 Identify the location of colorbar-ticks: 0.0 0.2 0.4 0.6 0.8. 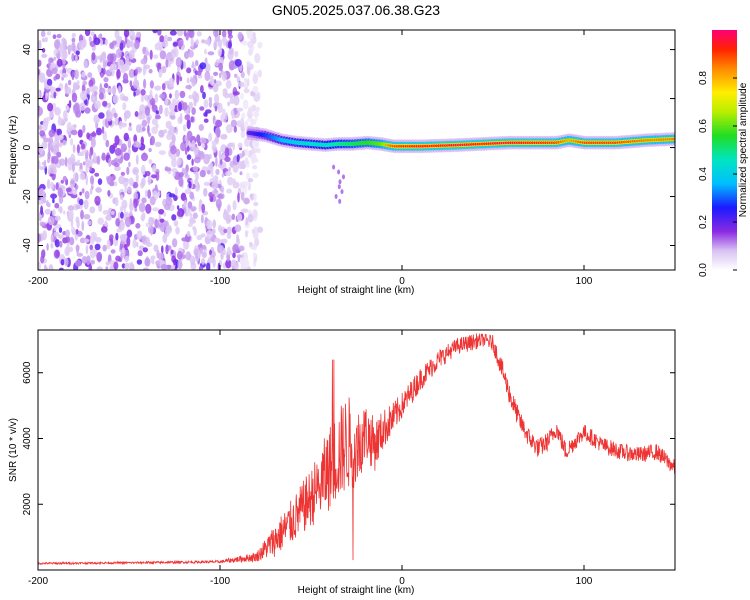
(717, 174).